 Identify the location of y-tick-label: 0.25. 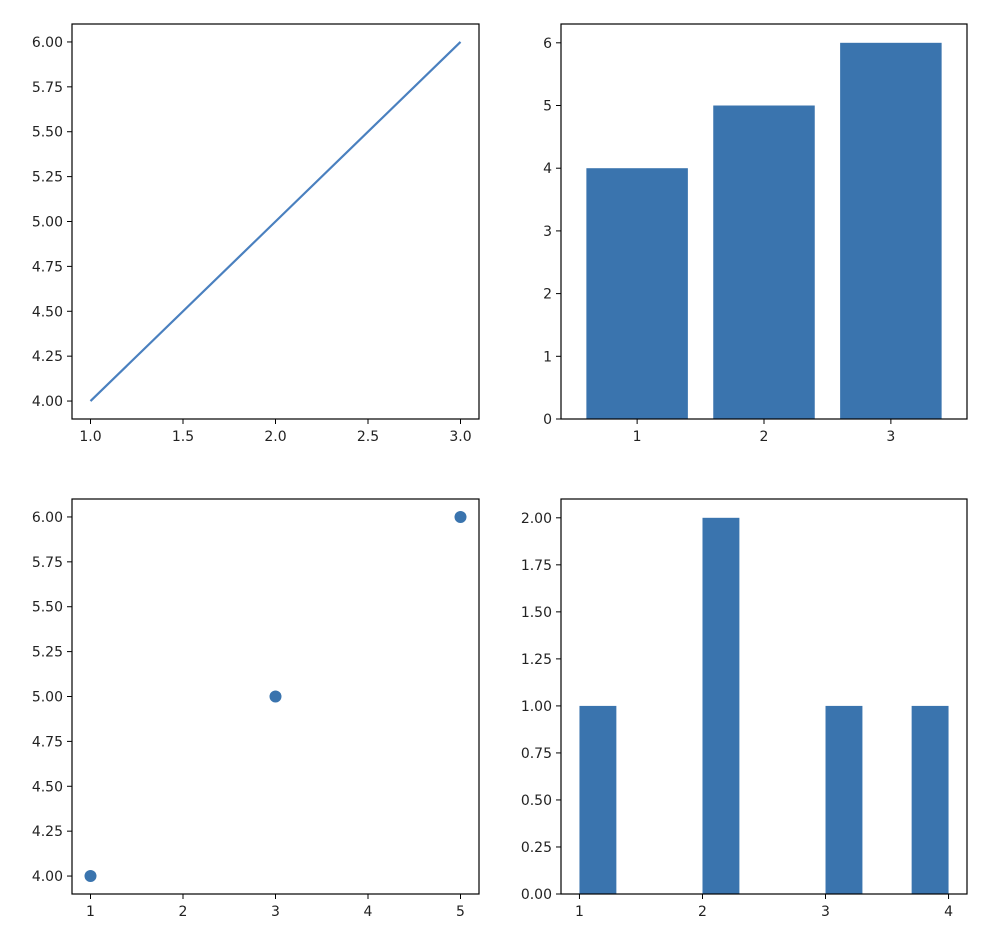
(536, 848).